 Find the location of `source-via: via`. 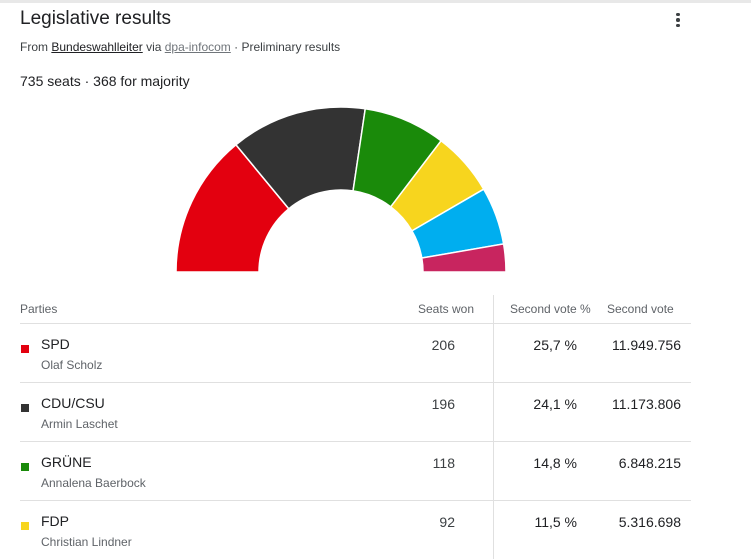

source-via: via is located at coordinates (153, 47).